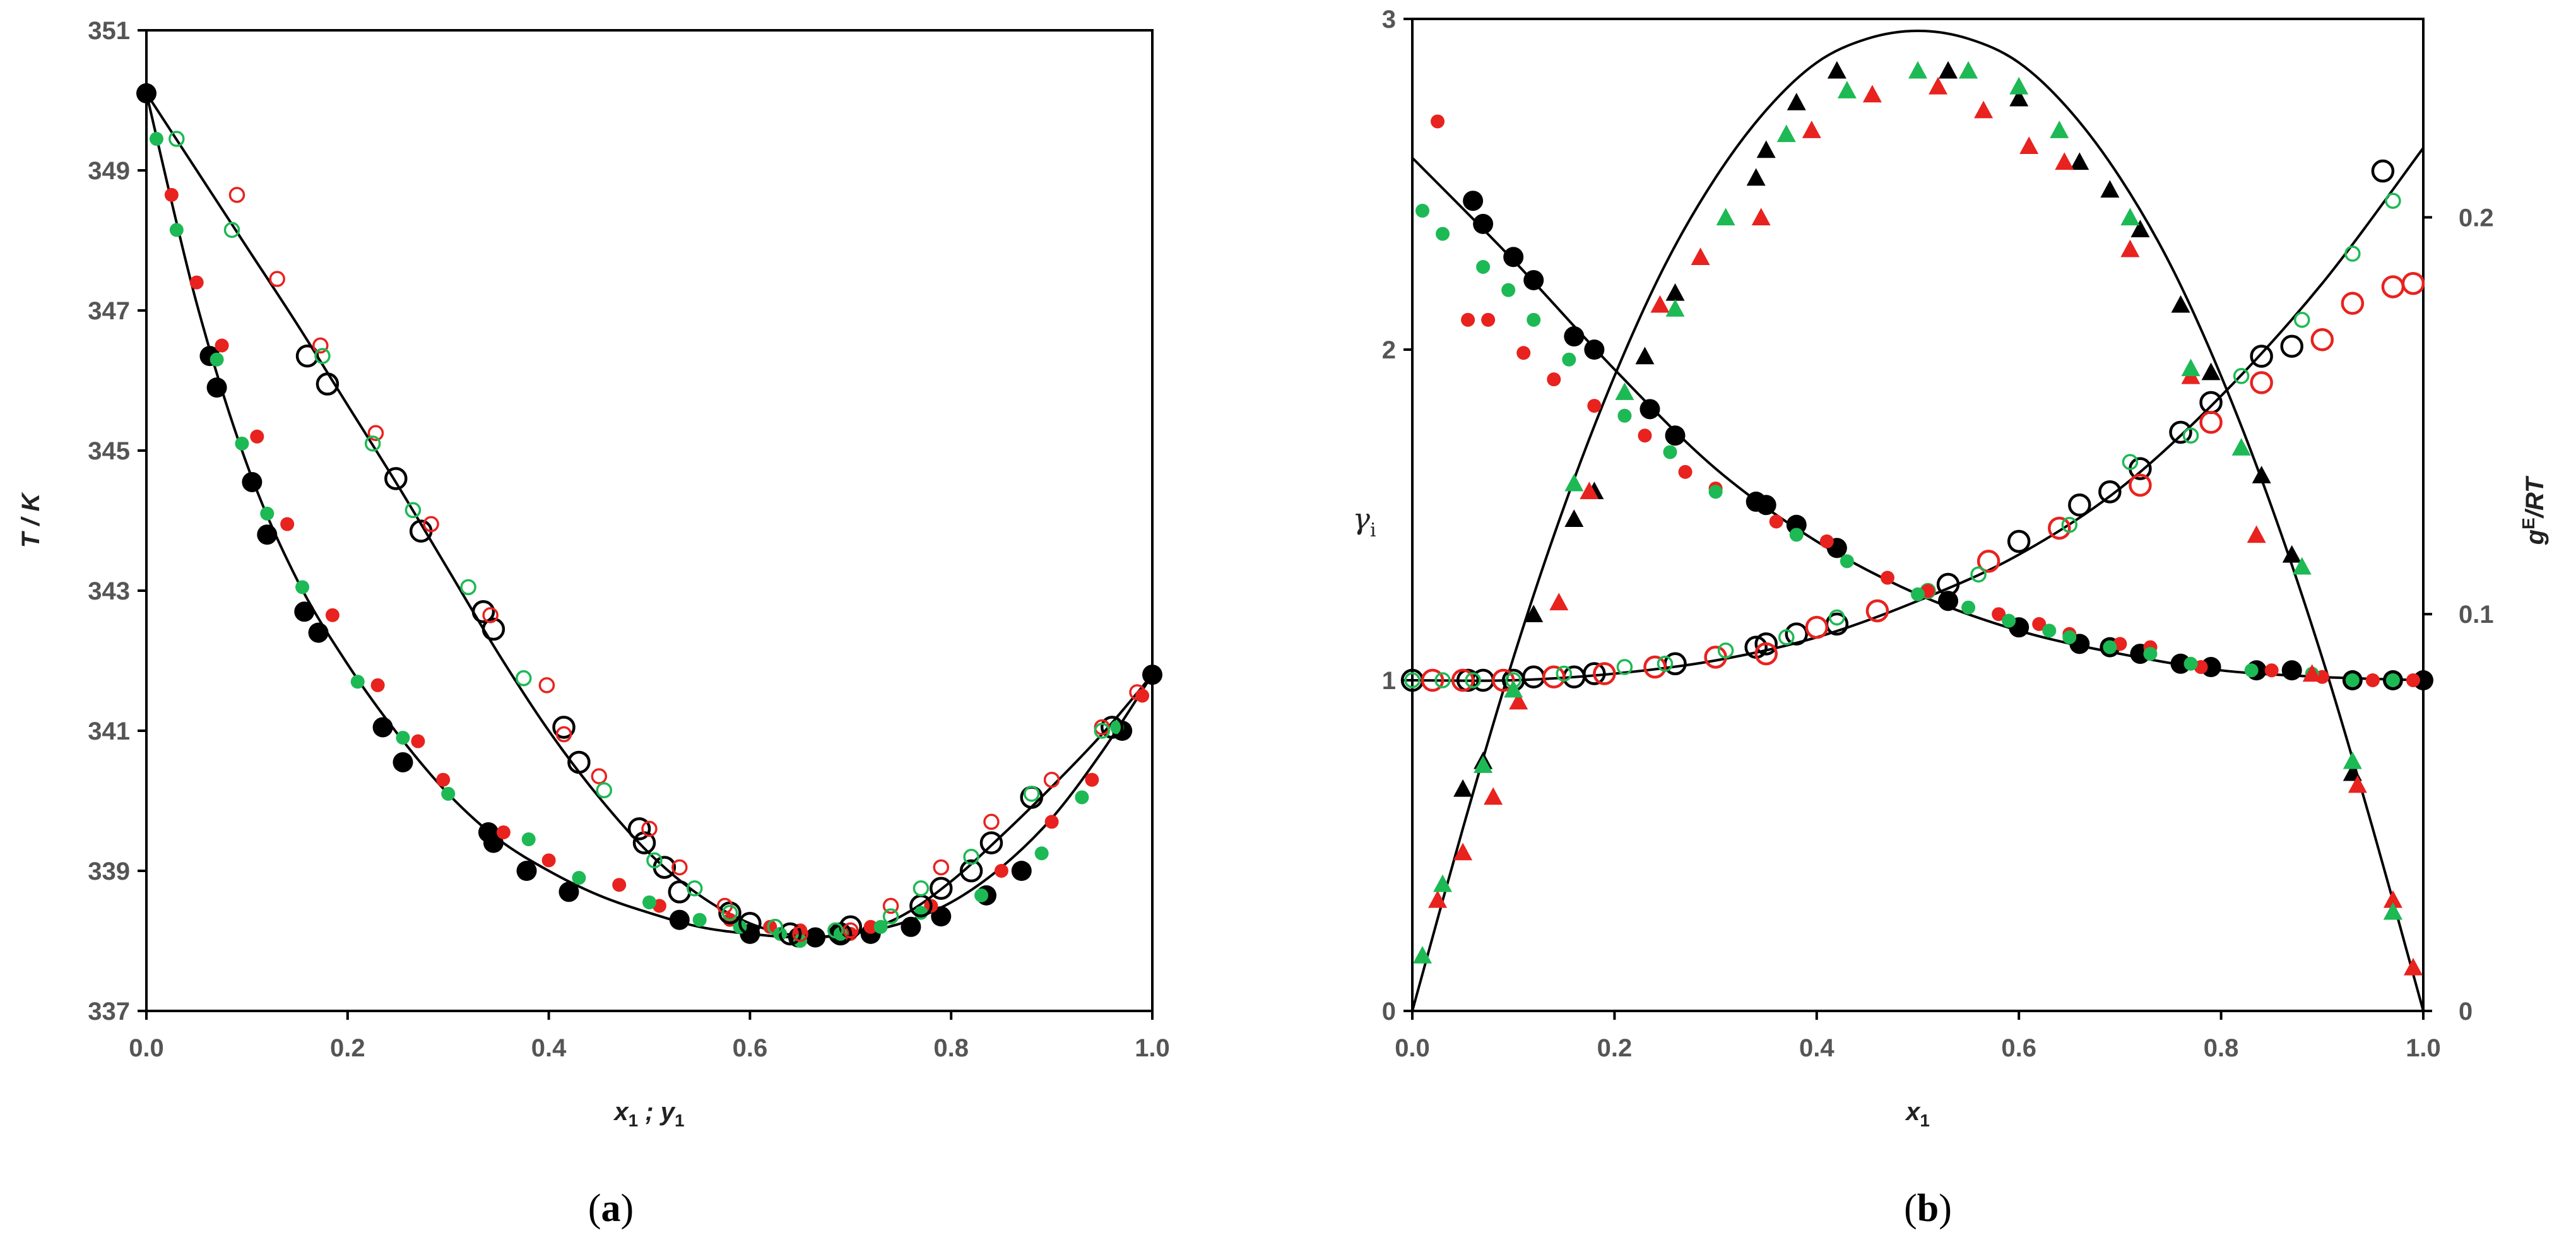  I want to click on panel-b-y2-tick-label: 0, so click(2466, 1011).